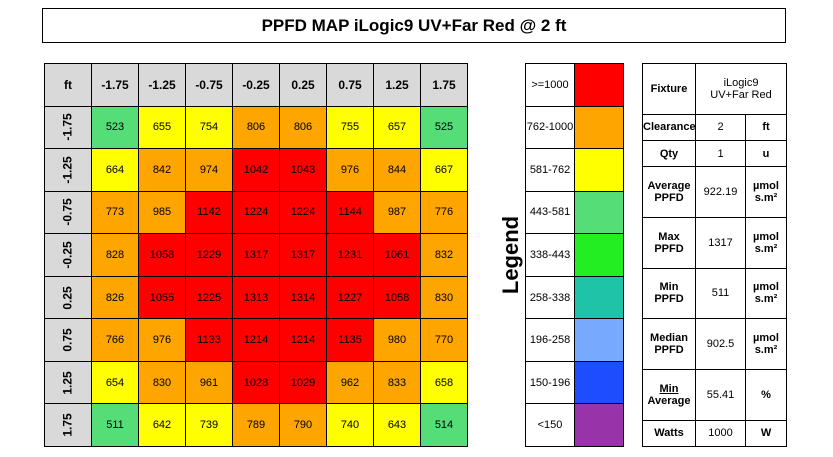 This screenshot has width=833, height=457. I want to click on fixture-value-line1: iLogic9, so click(741, 82).